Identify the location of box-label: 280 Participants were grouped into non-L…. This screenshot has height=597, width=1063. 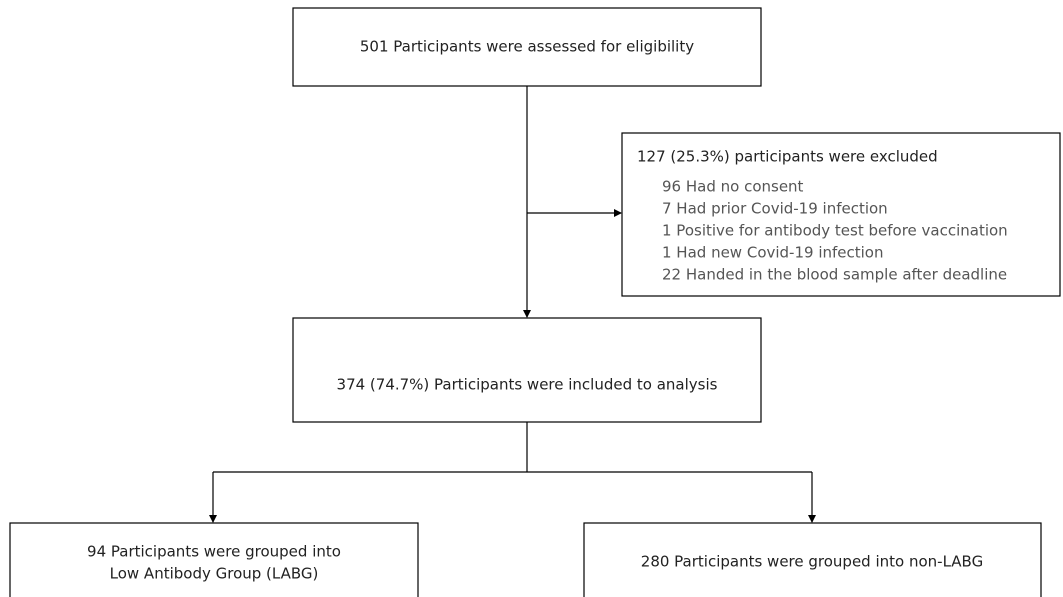
(812, 562).